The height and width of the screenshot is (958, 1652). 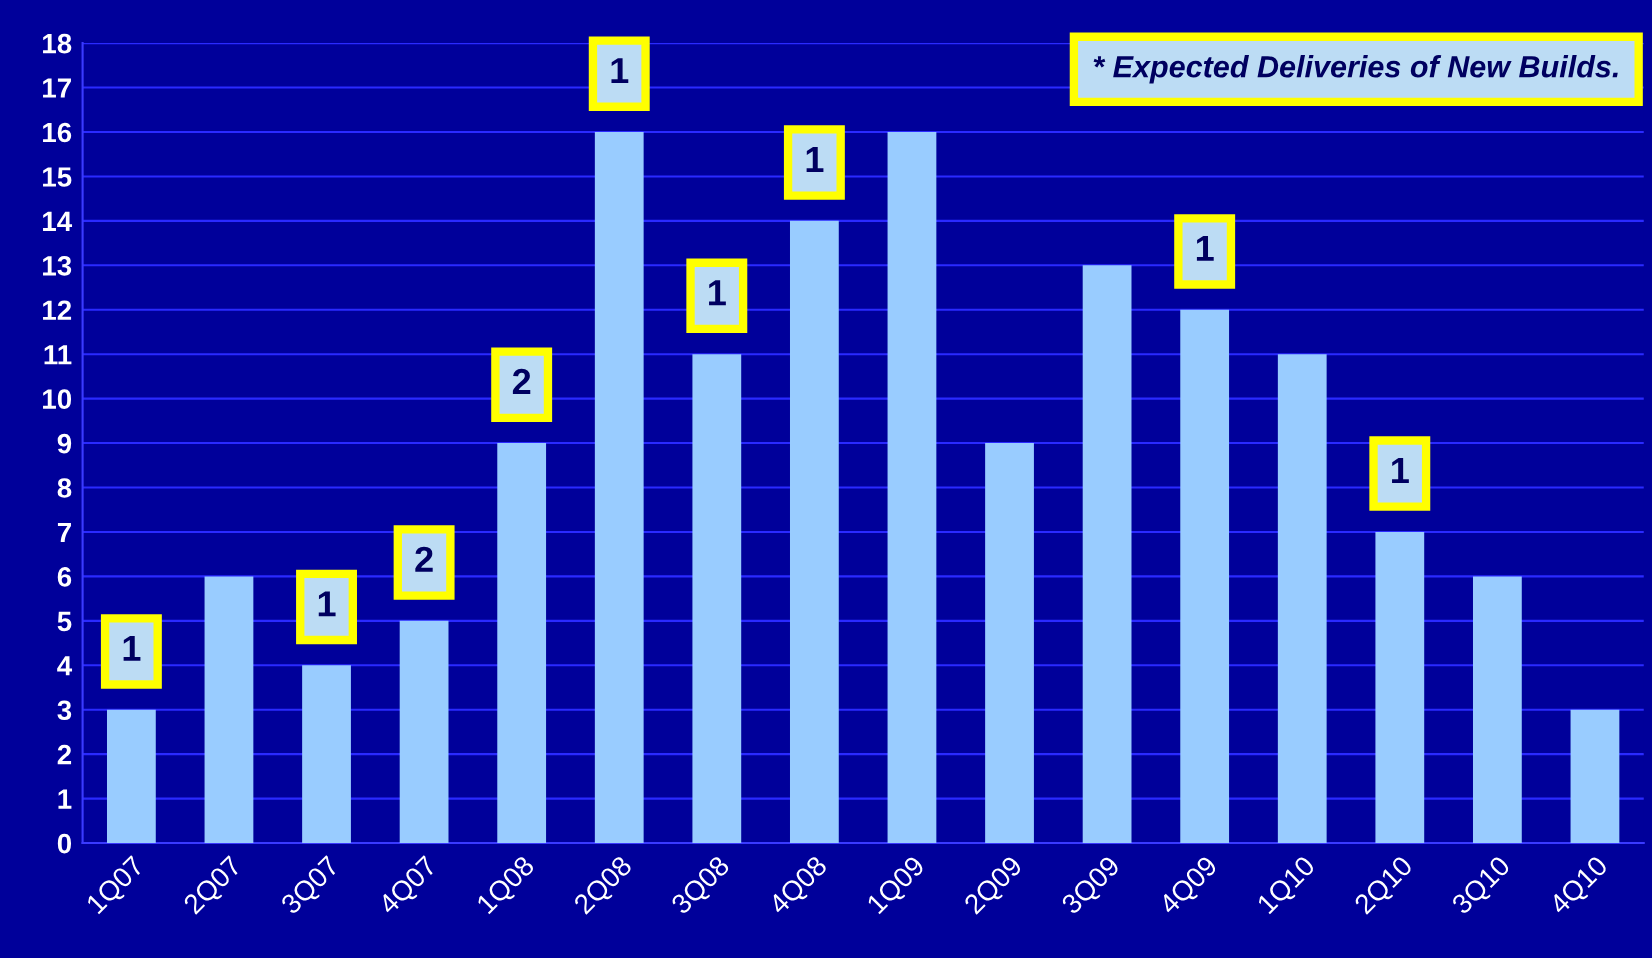 I want to click on y-tick-label: 5, so click(x=64, y=621).